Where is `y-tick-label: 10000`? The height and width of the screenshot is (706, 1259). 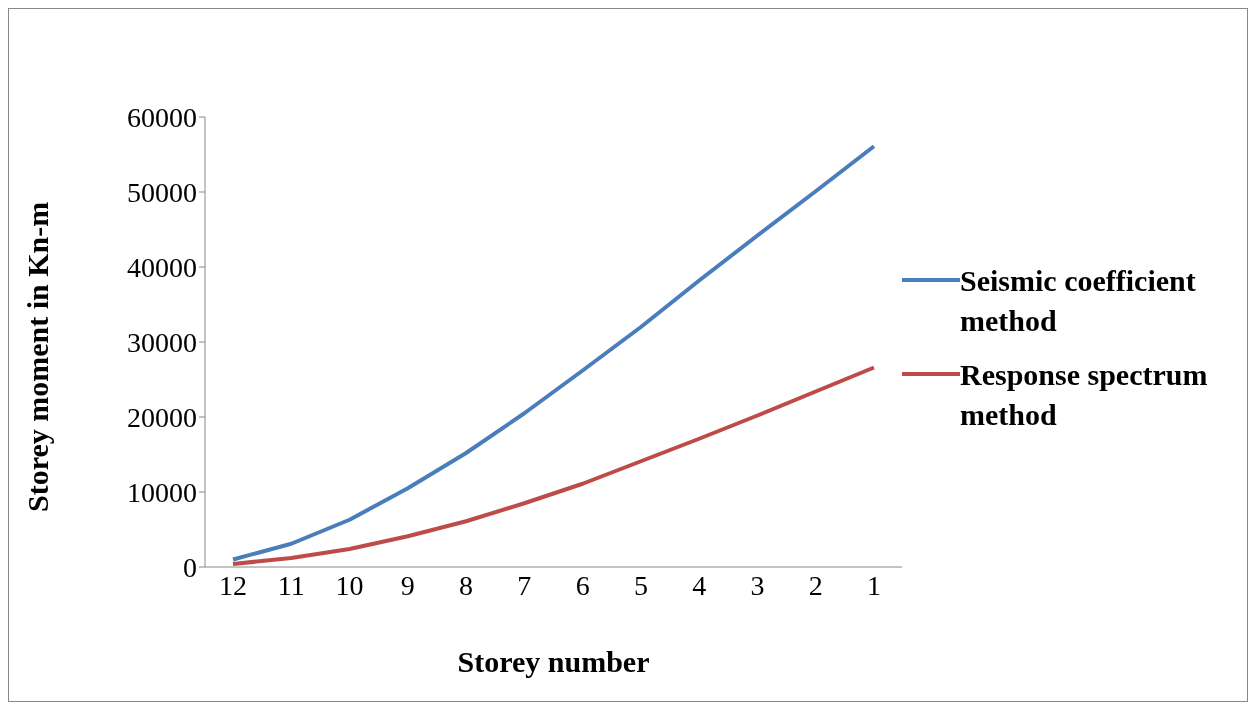 y-tick-label: 10000 is located at coordinates (162, 492).